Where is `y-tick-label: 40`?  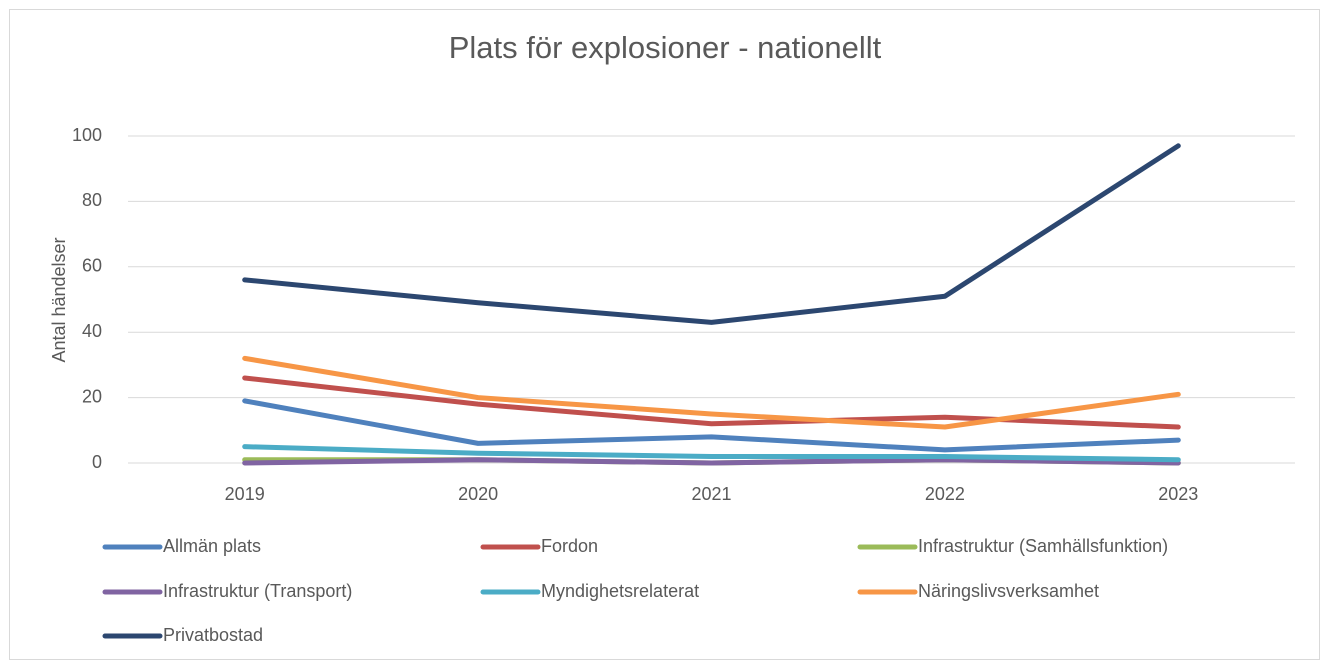 y-tick-label: 40 is located at coordinates (92, 331).